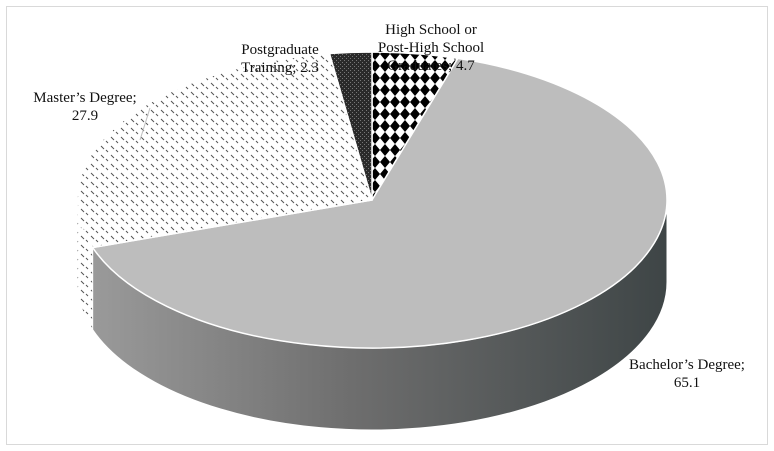  I want to click on data-label-line: Postgraduate, so click(280, 50).